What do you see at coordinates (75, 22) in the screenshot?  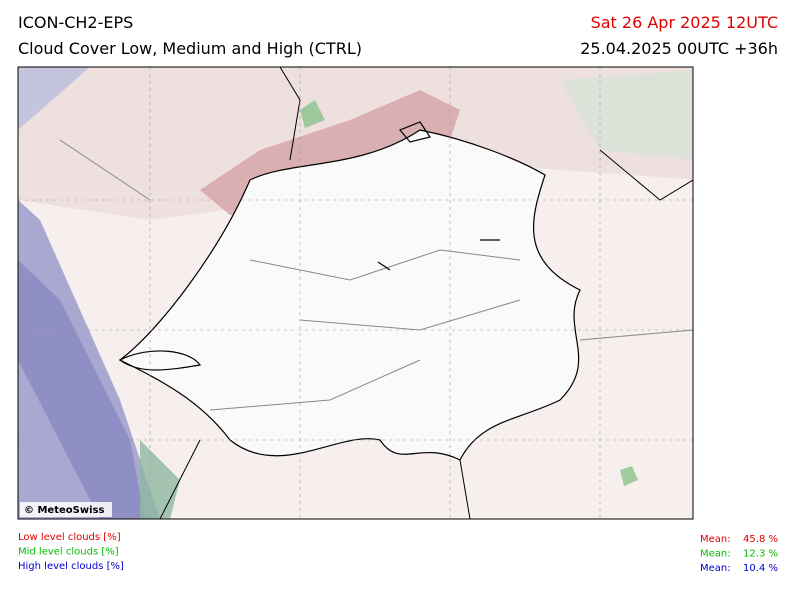 I see `model-name: ICON-CH2-EPS` at bounding box center [75, 22].